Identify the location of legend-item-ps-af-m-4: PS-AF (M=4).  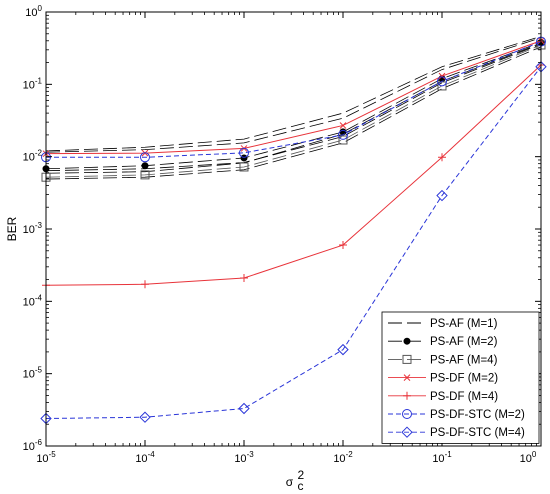
(443, 360).